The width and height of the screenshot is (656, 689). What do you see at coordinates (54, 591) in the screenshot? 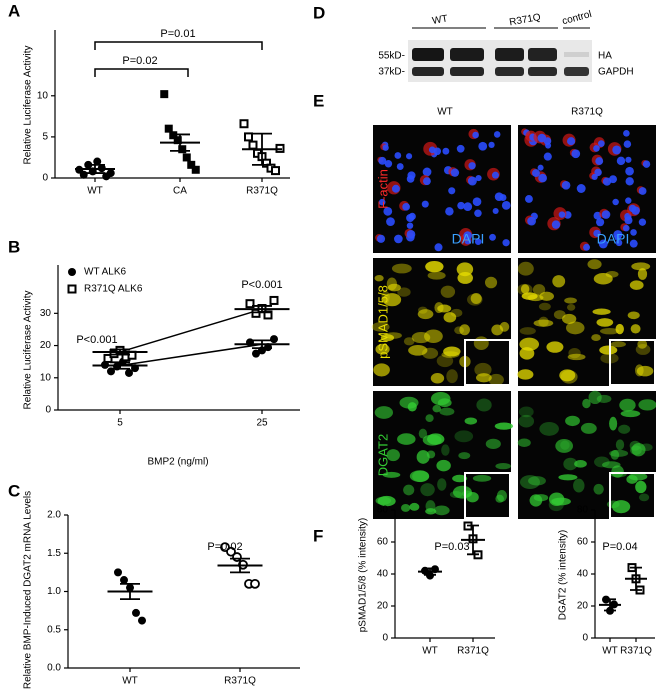
I see `y-tick-label: 1.0` at bounding box center [54, 591].